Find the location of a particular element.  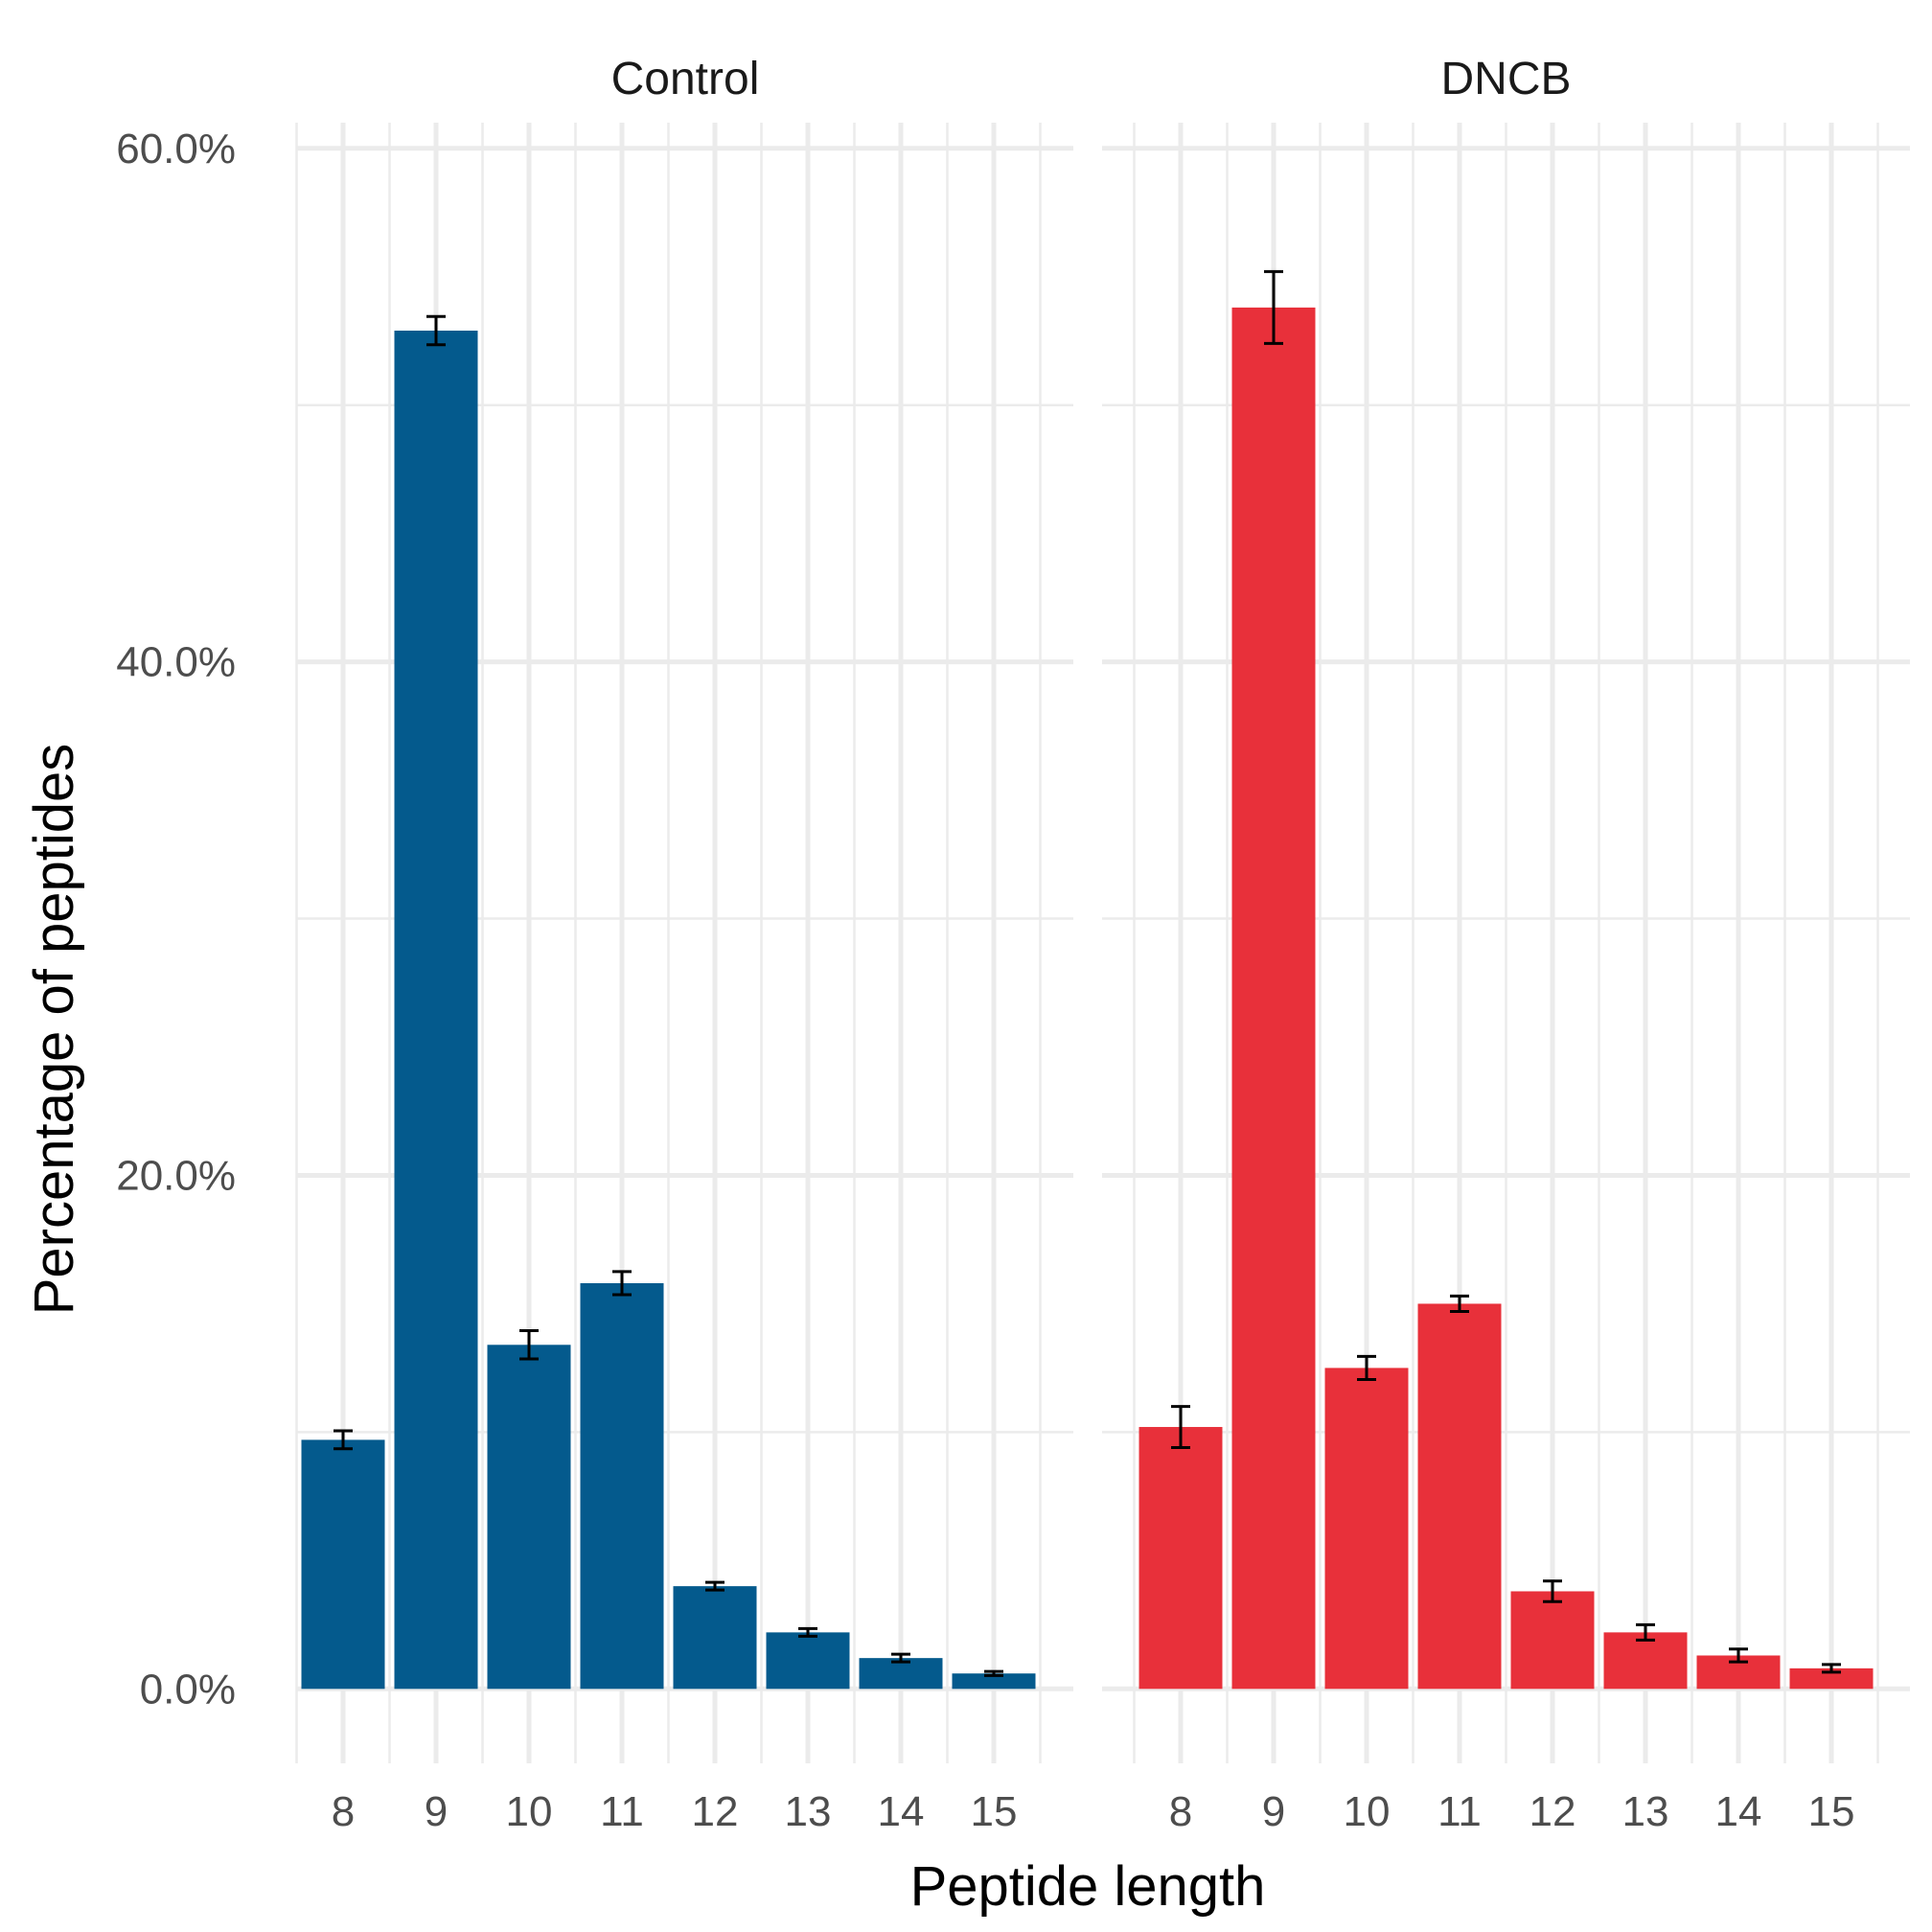

y-tick-label: 60.0% is located at coordinates (176, 149).